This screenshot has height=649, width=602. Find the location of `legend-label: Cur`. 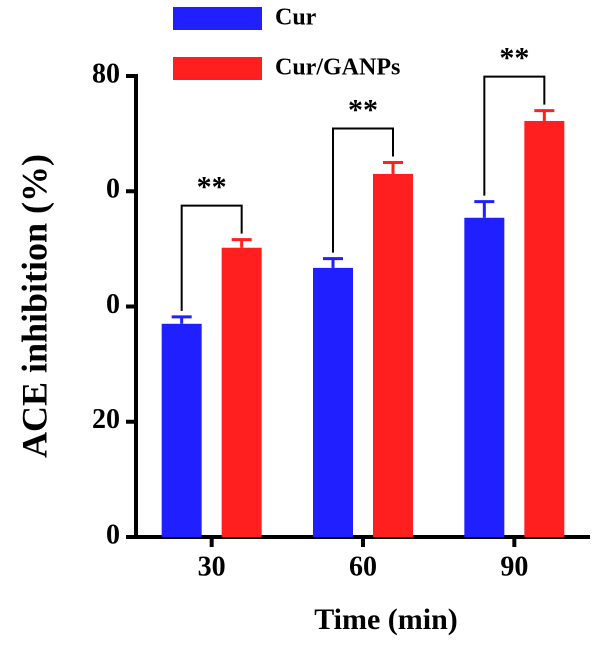

legend-label: Cur is located at coordinates (296, 18).